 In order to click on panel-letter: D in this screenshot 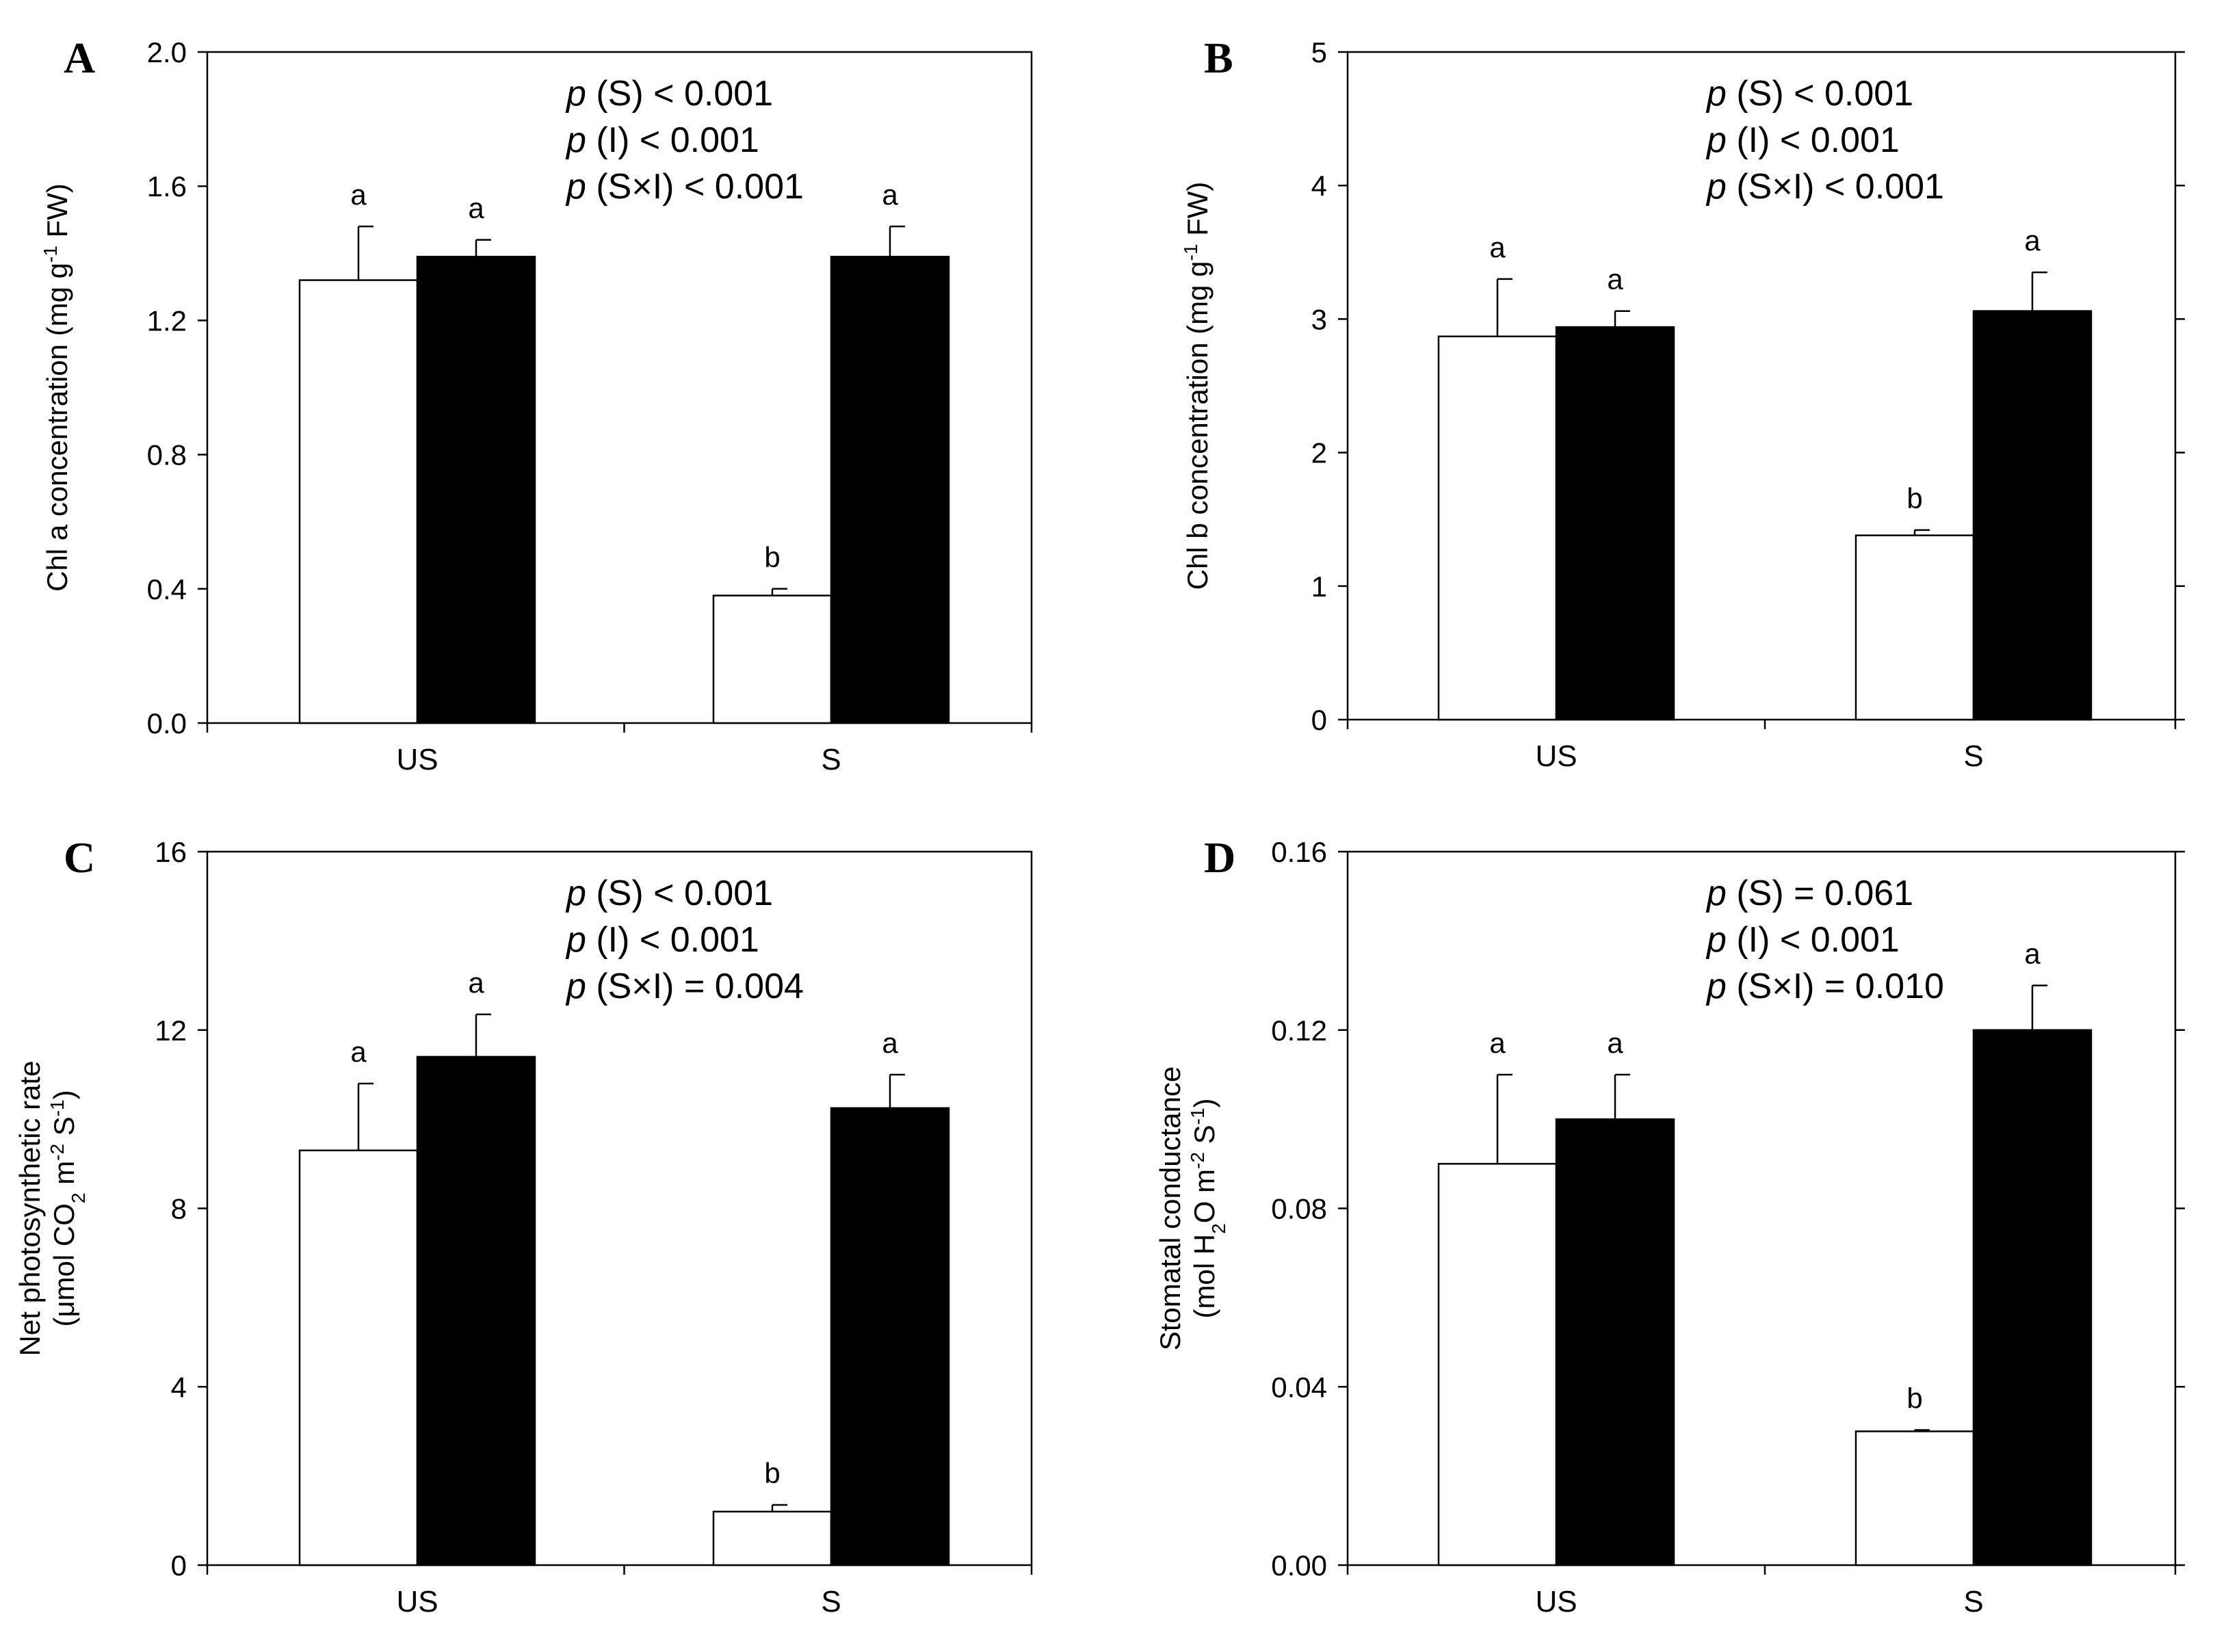, I will do `click(1219, 857)`.